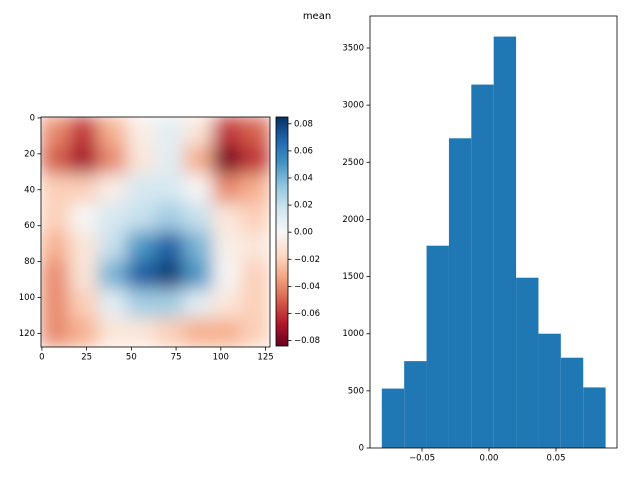 This screenshot has width=627, height=478. I want to click on y-tick-label: 1000, so click(353, 334).